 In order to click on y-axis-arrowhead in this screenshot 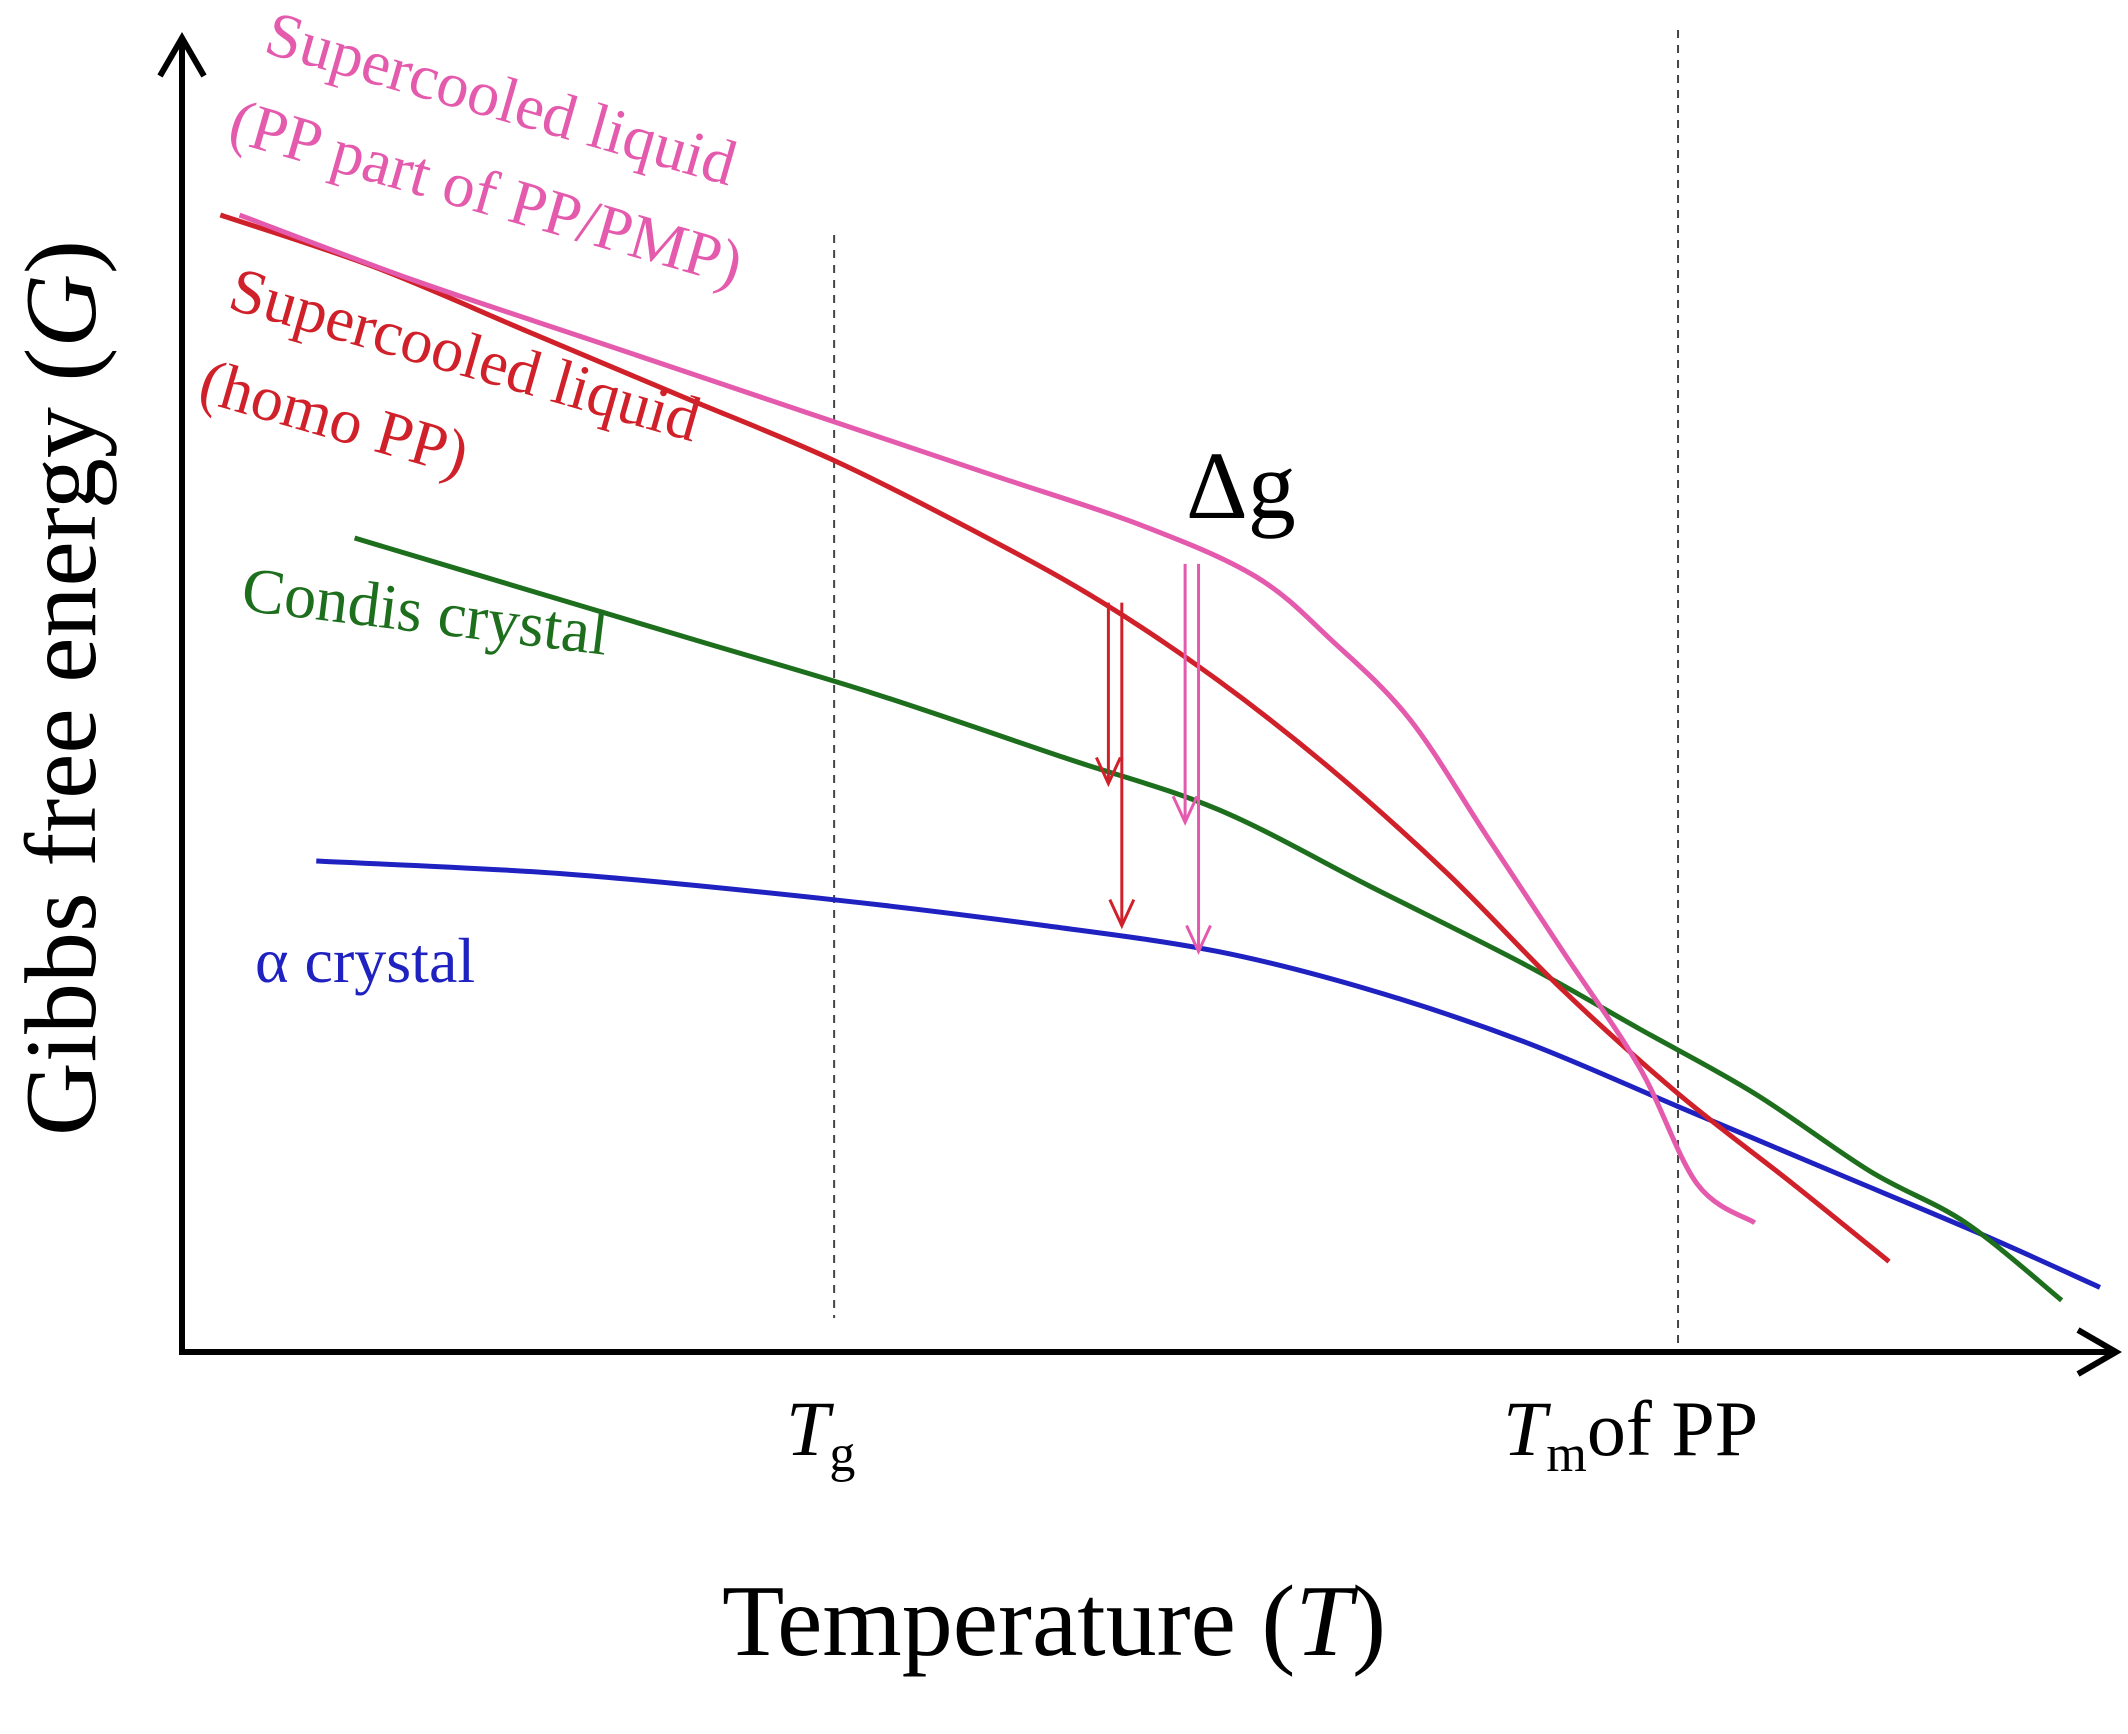, I will do `click(182, 55)`.